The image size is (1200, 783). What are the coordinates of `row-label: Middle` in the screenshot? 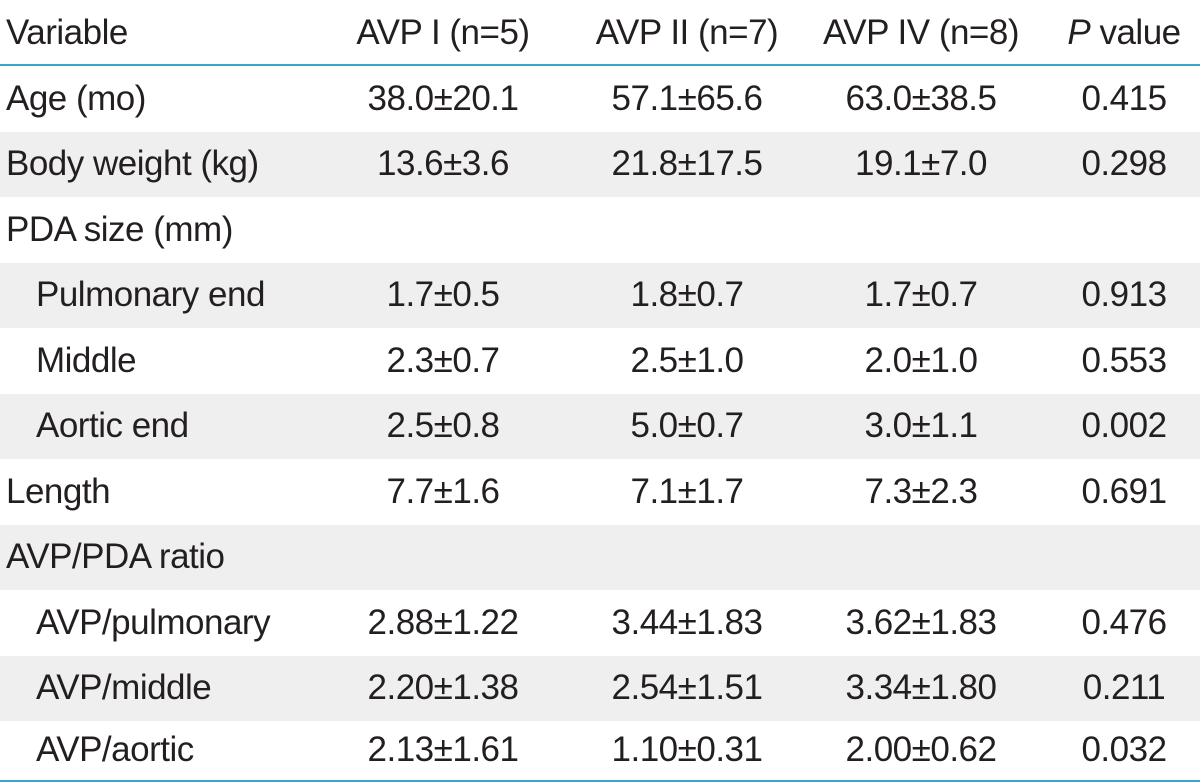 It's located at (86, 360).